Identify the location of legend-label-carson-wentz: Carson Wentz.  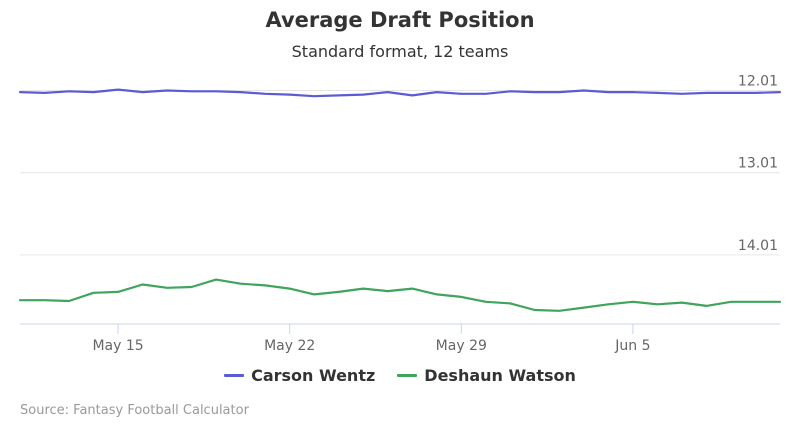
(313, 375).